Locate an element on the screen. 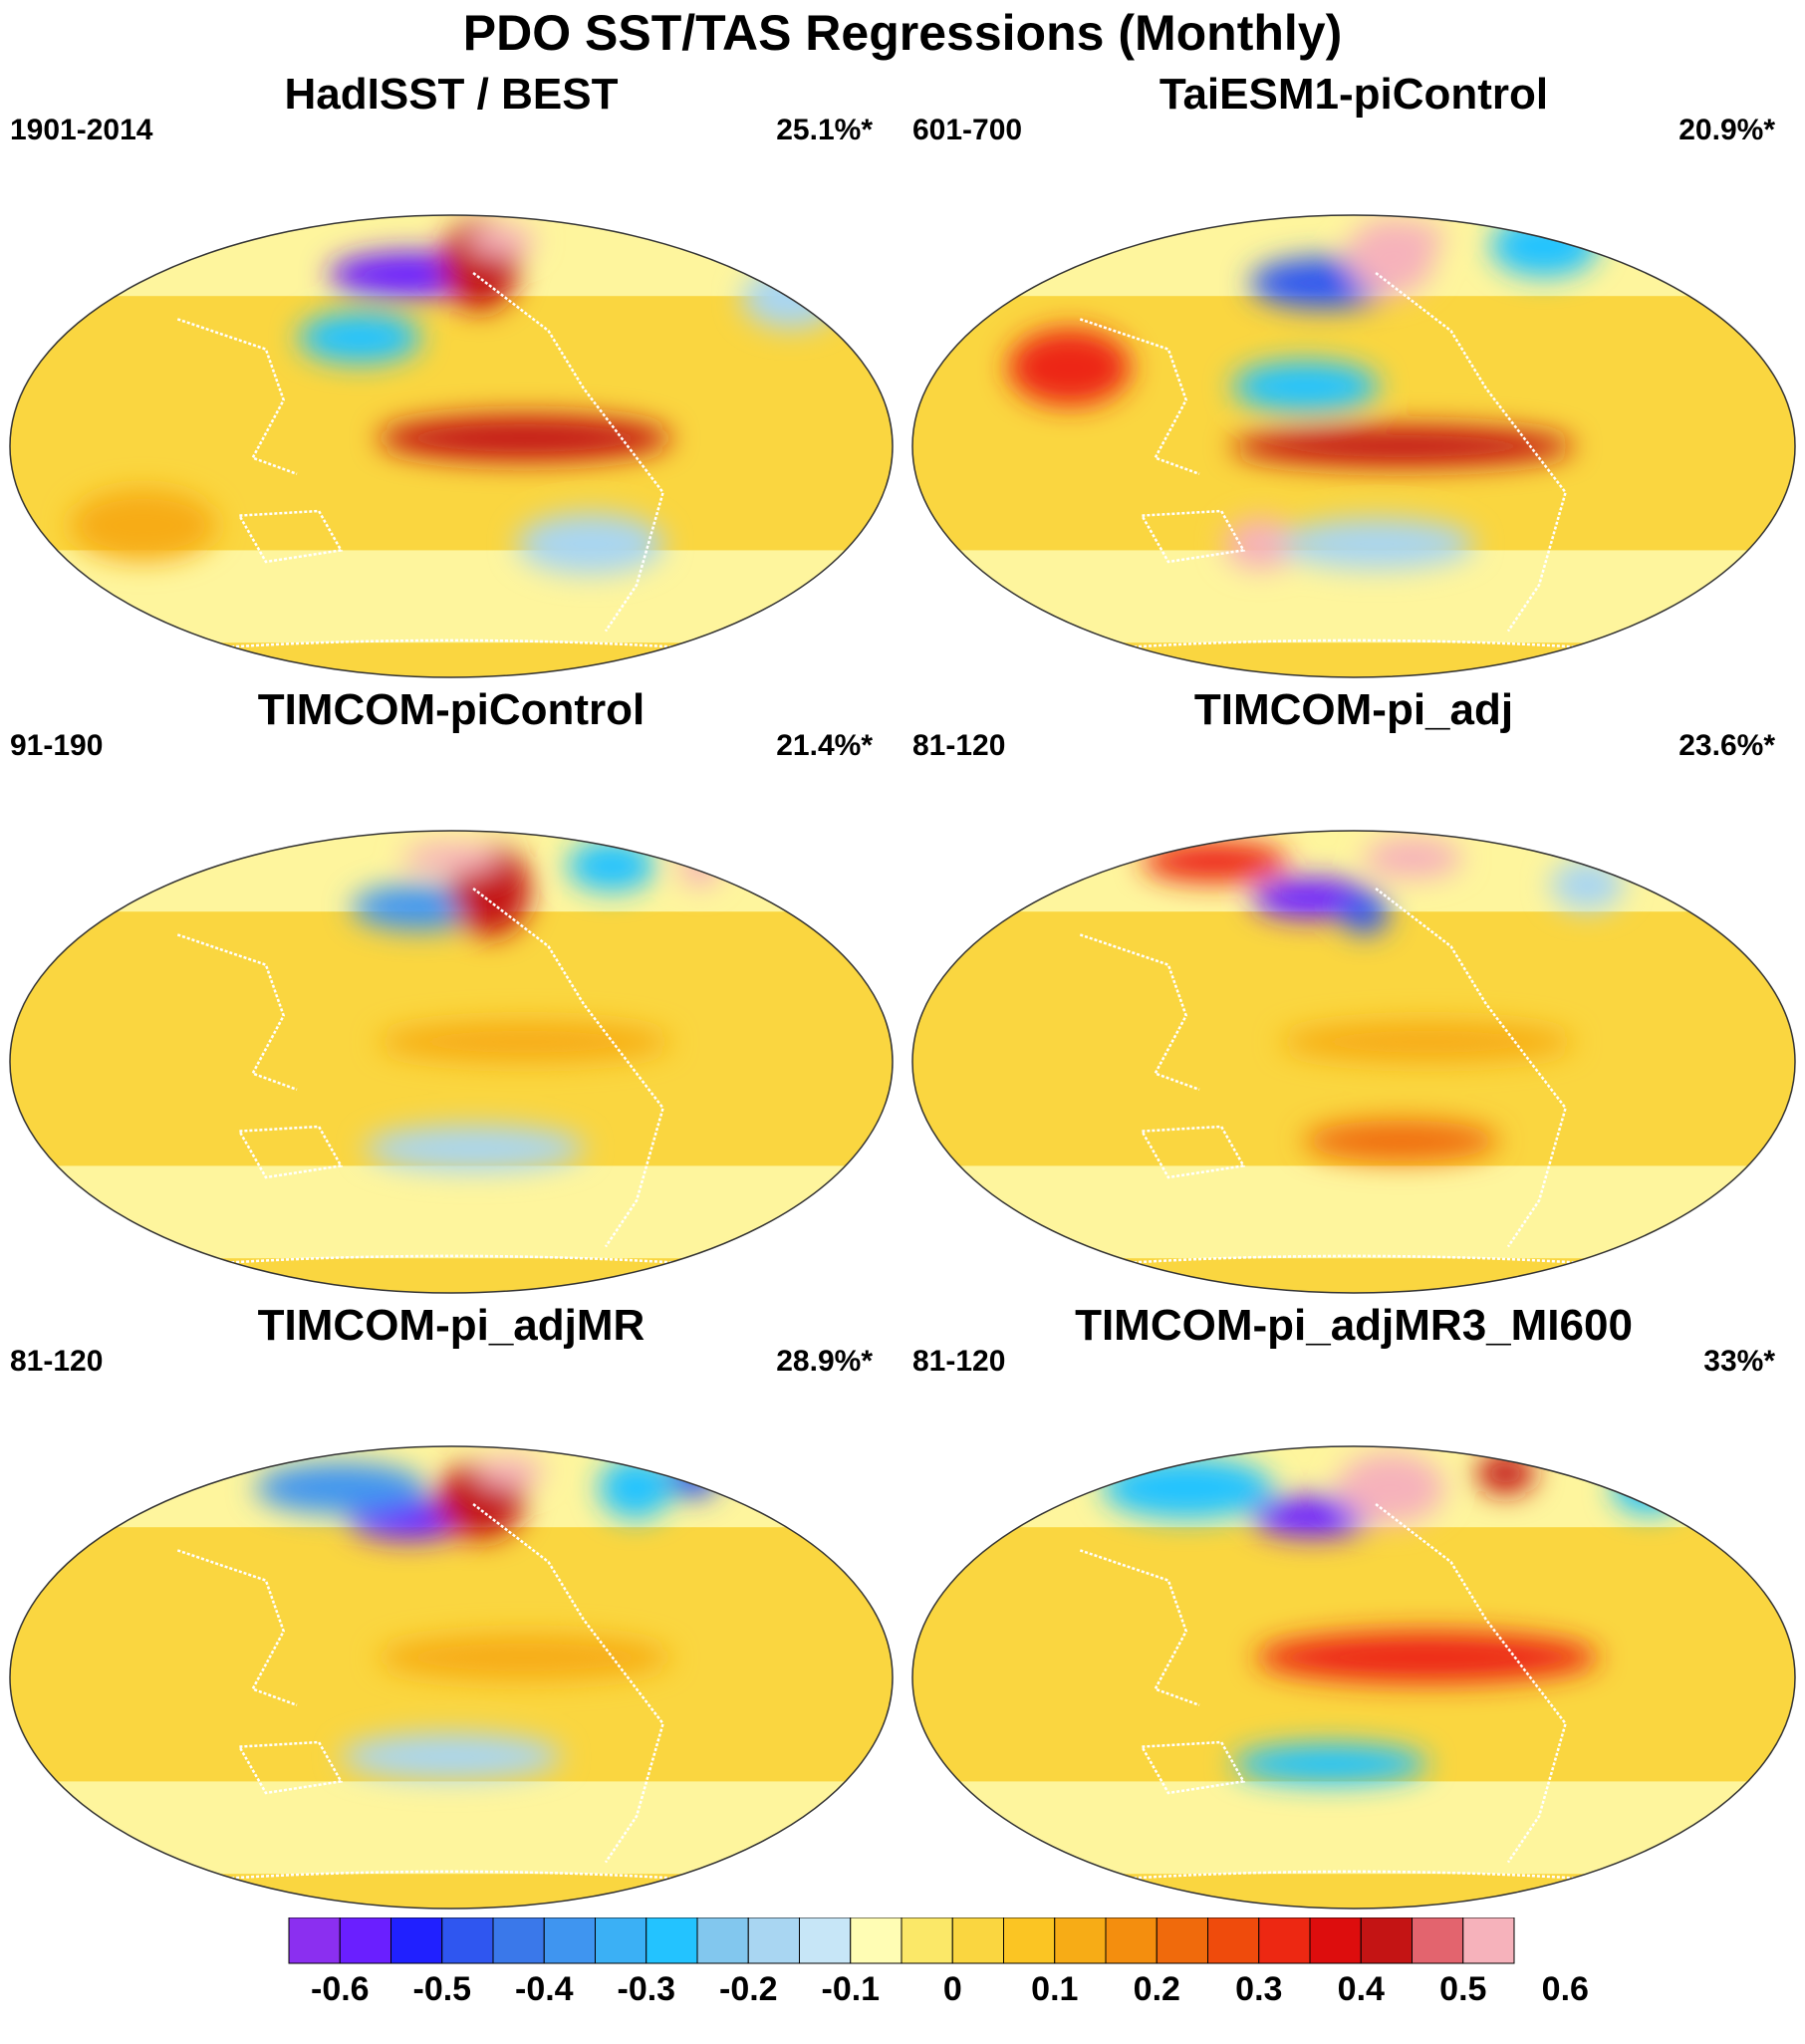 The height and width of the screenshot is (2044, 1805). panel-variance: 21.4%* is located at coordinates (824, 746).